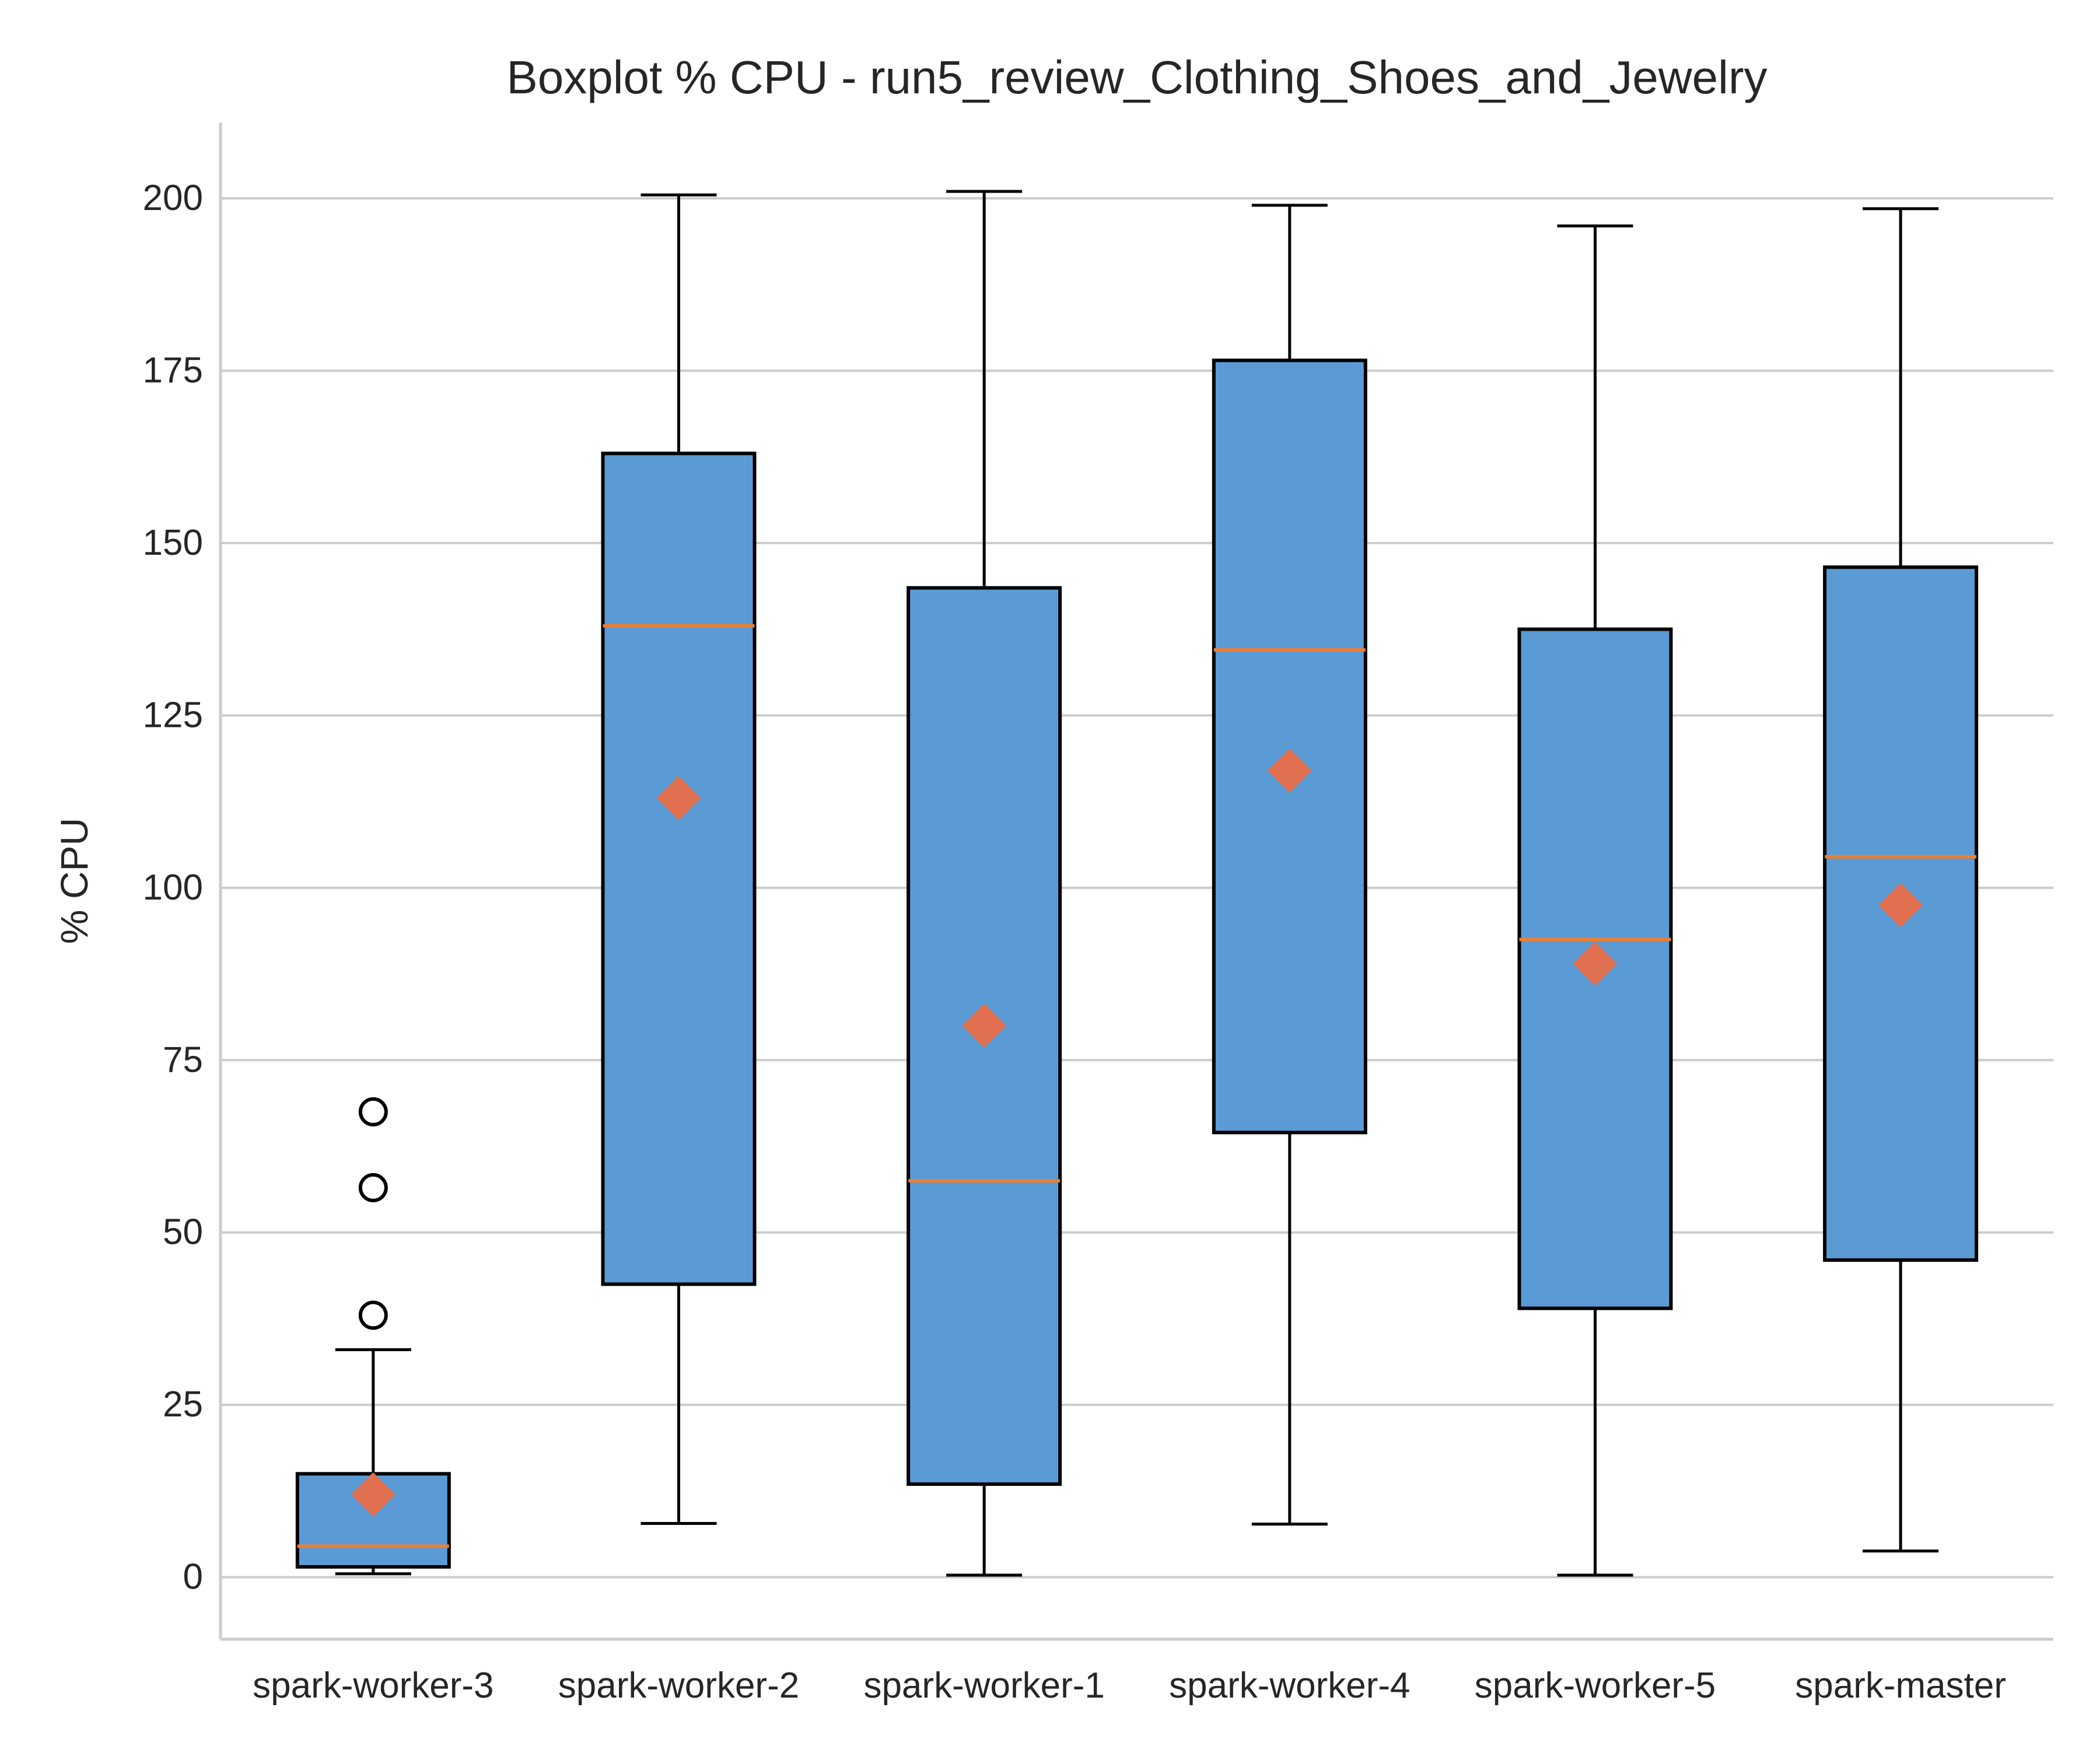 The width and height of the screenshot is (2100, 1753). I want to click on y-tick-label: 25, so click(183, 1404).